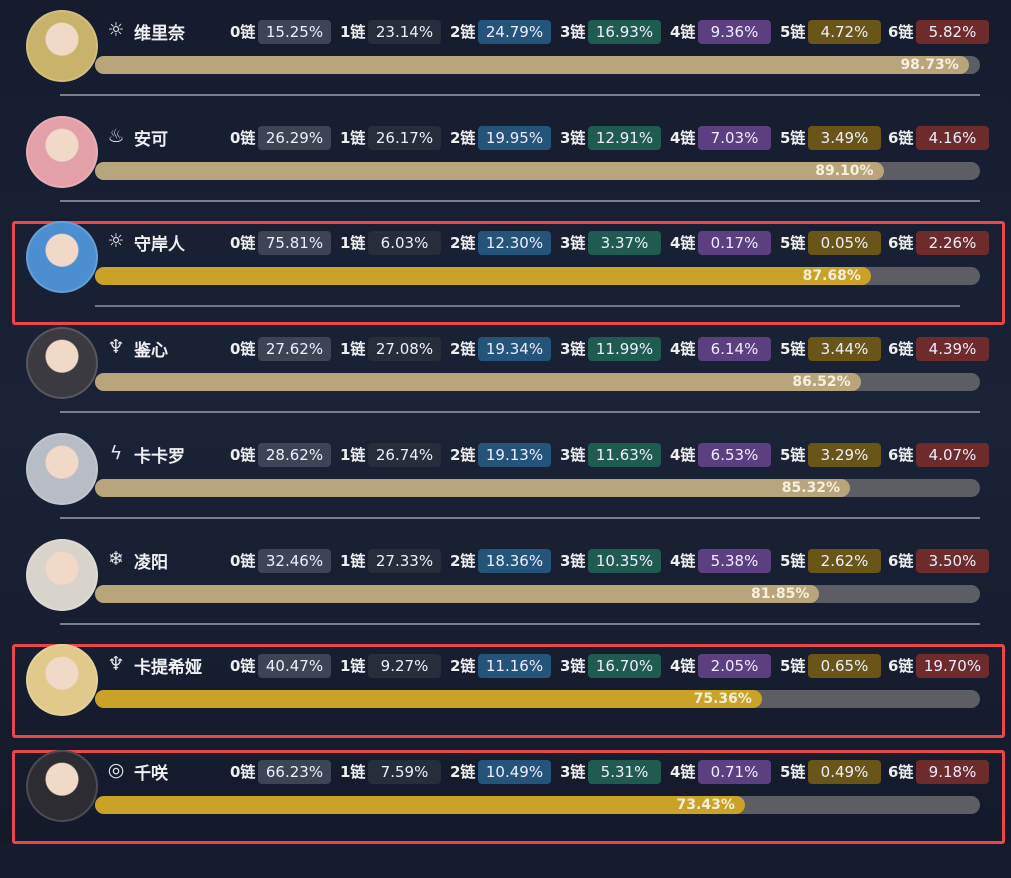 This screenshot has width=1011, height=878. What do you see at coordinates (844, 455) in the screenshot?
I see `chain-rate-badge: 3.29%` at bounding box center [844, 455].